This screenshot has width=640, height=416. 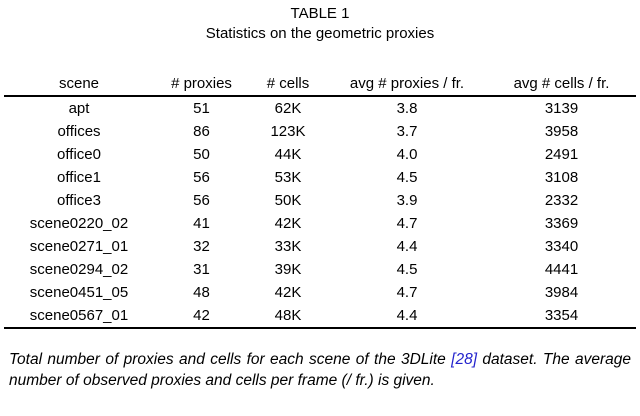 I want to click on cell-scene: scene0567_01, so click(x=79, y=315).